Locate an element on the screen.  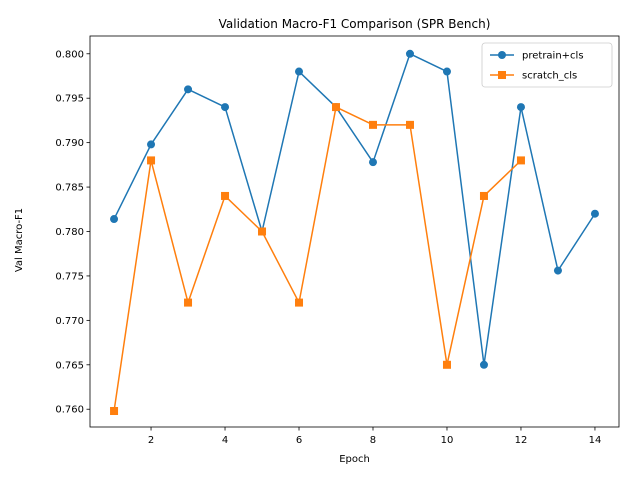
y-tick-label: 0.775 is located at coordinates (69, 276).